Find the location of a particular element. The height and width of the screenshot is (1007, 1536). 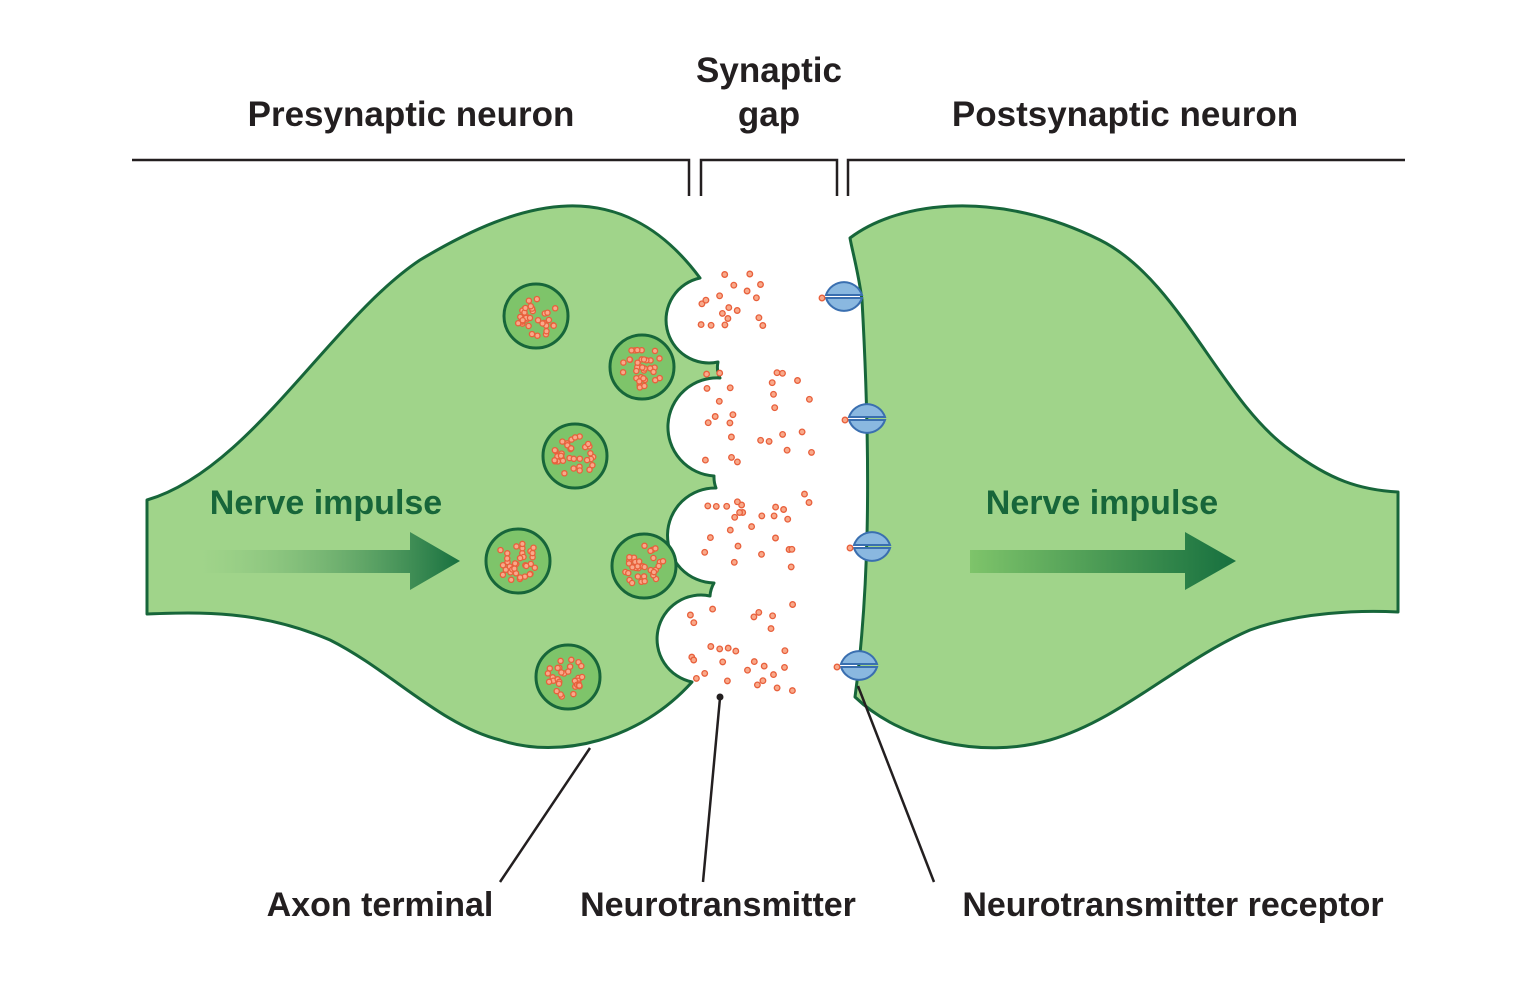

synaptic-vesicles is located at coordinates (581, 496).